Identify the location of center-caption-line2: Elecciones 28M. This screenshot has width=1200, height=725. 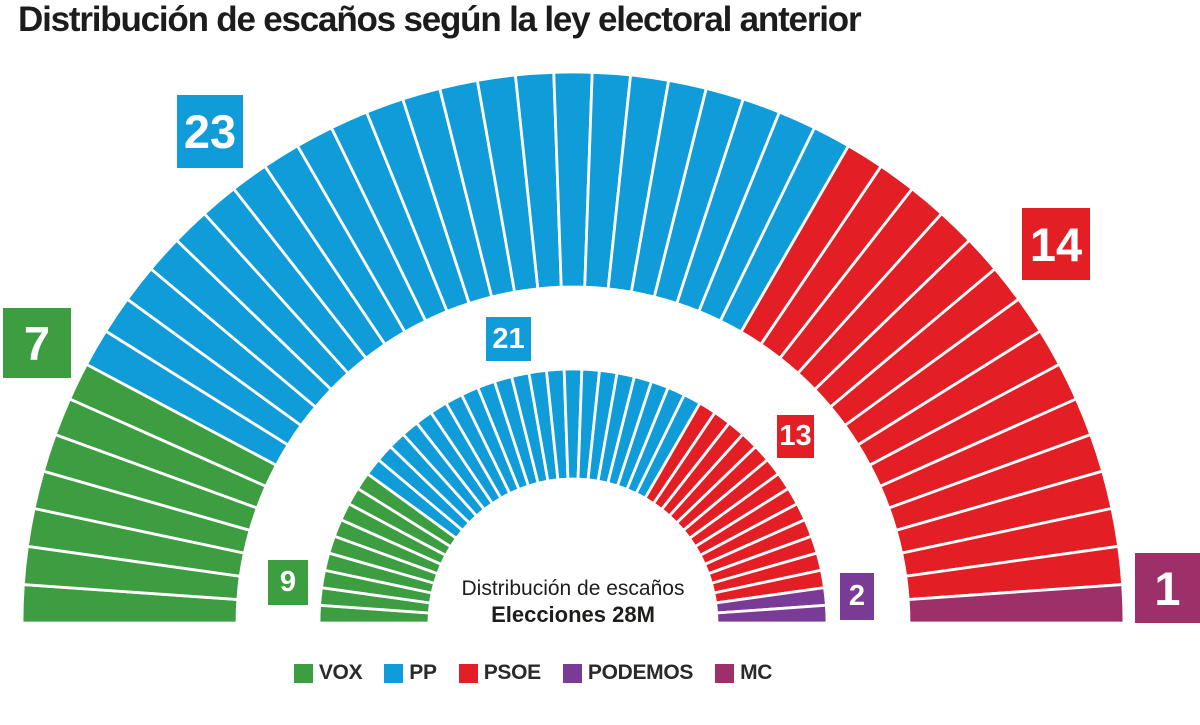
(573, 614).